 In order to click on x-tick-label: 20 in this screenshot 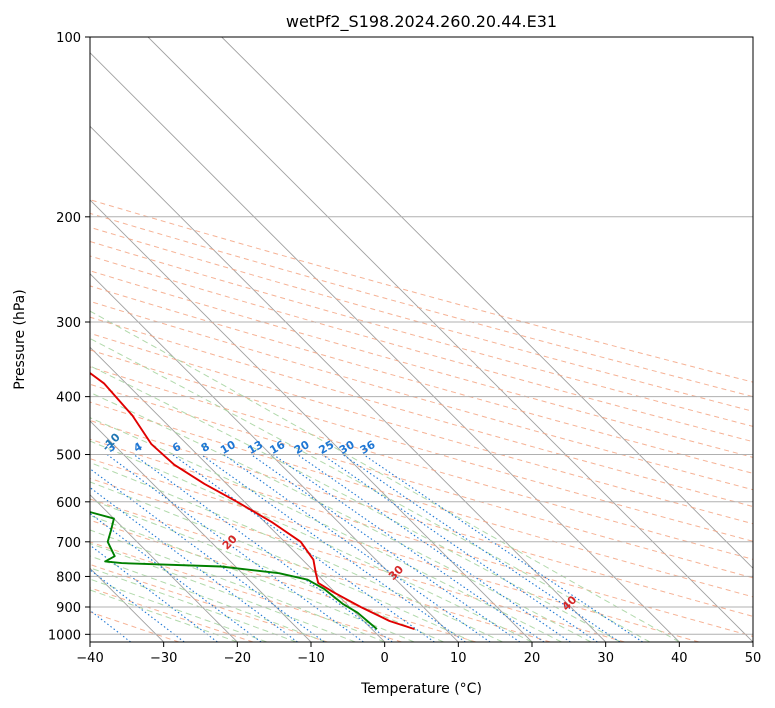, I will do `click(532, 658)`.